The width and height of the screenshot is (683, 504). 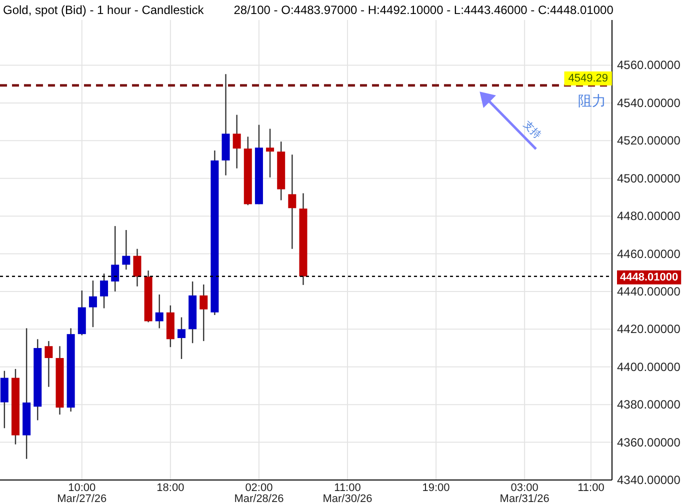 I want to click on x-tick-label: 11:00 Mar/30/26, so click(x=347, y=493).